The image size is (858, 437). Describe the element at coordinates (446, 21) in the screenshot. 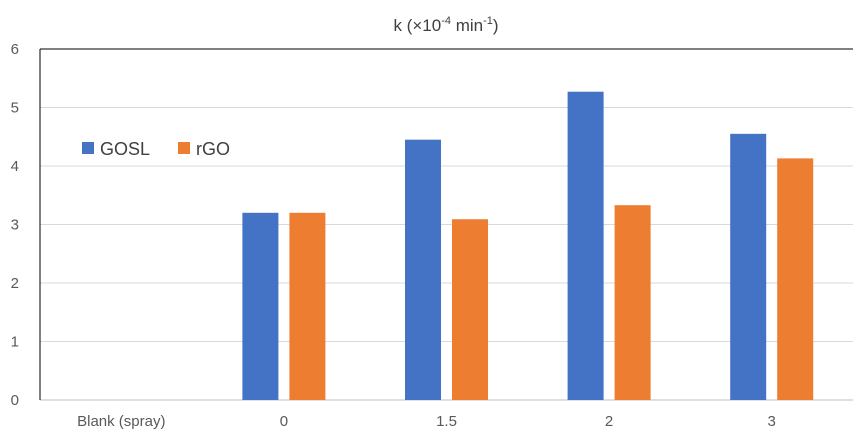

I see `title-superscript-1: -4` at that location.